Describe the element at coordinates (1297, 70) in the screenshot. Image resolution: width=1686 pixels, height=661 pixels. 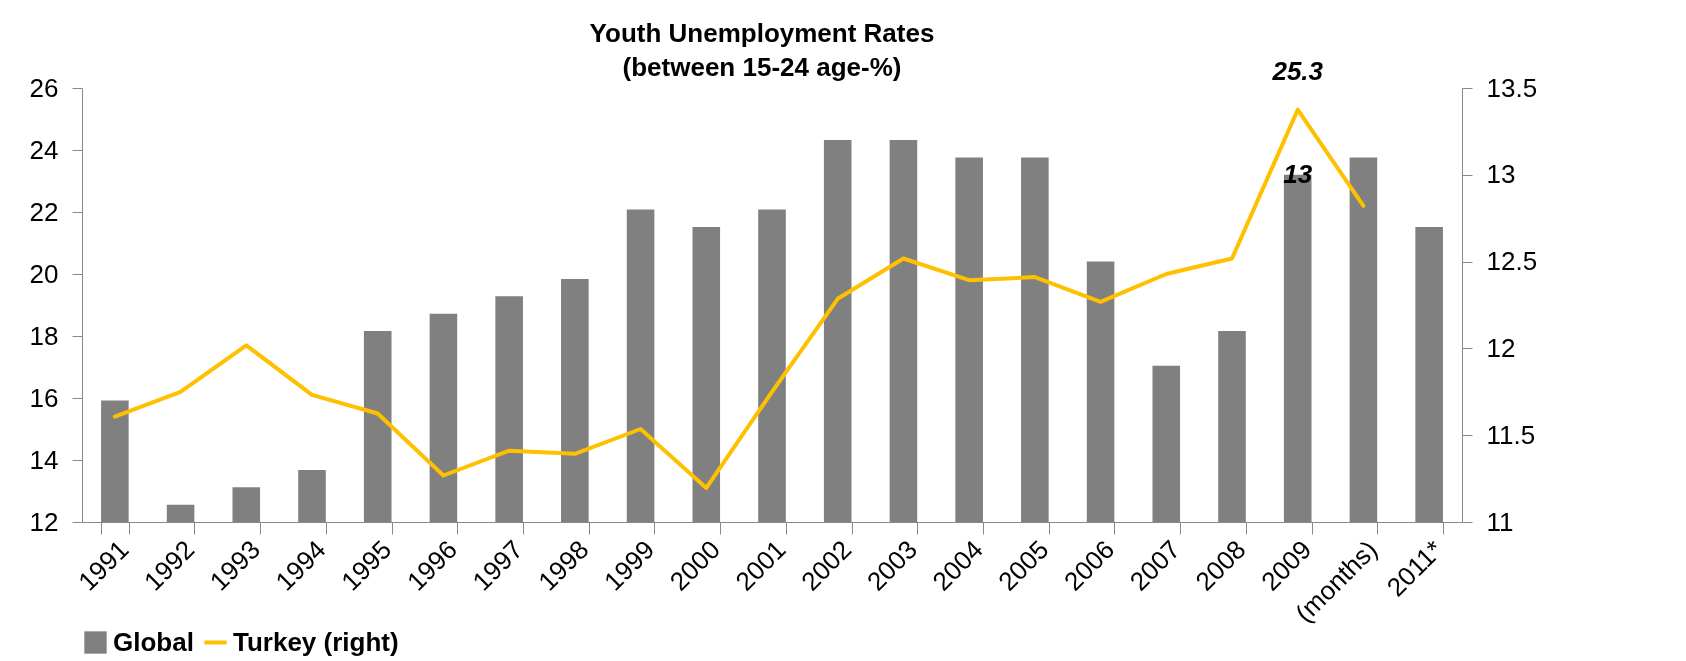
I see `data-label: 25.3` at that location.